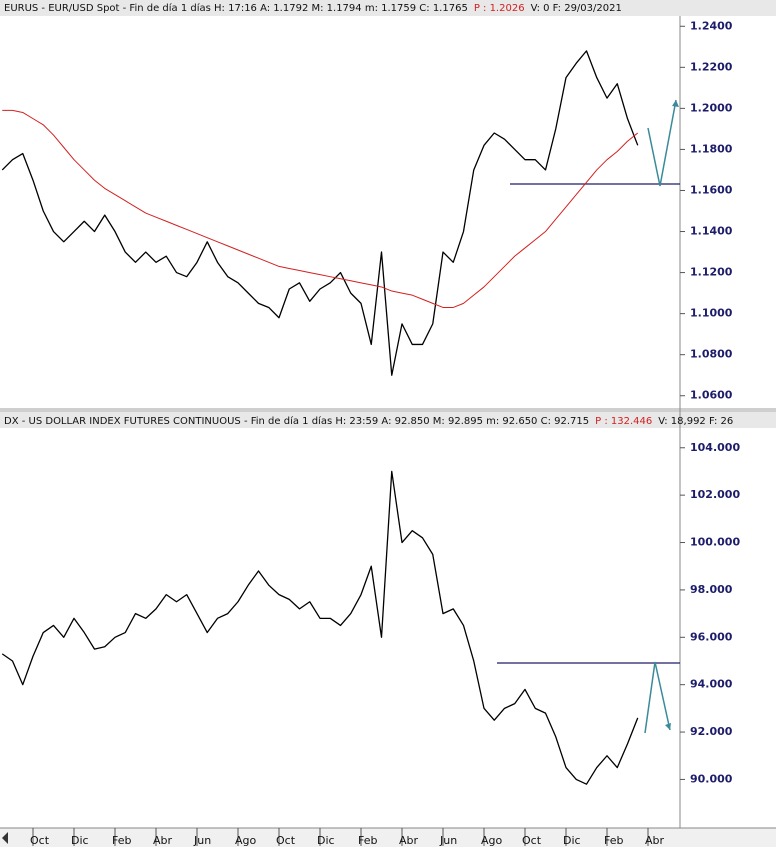  What do you see at coordinates (715, 447) in the screenshot?
I see `y-tick-label: 104.000` at bounding box center [715, 447].